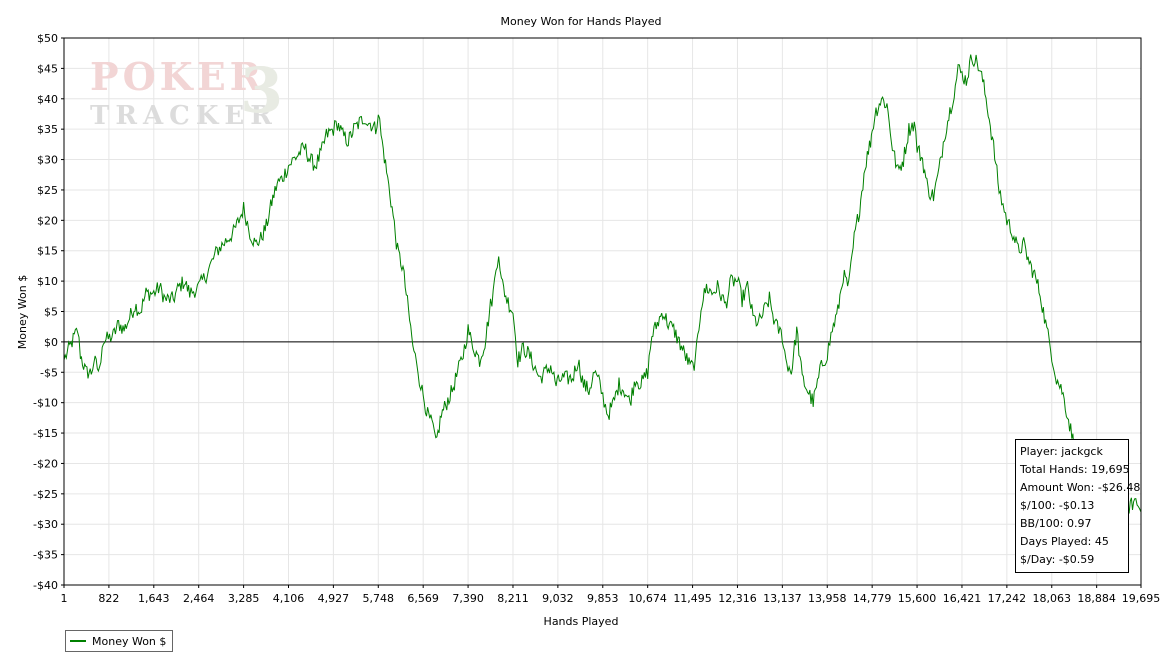  What do you see at coordinates (423, 598) in the screenshot?
I see `x-tick-label: 6,569` at bounding box center [423, 598].